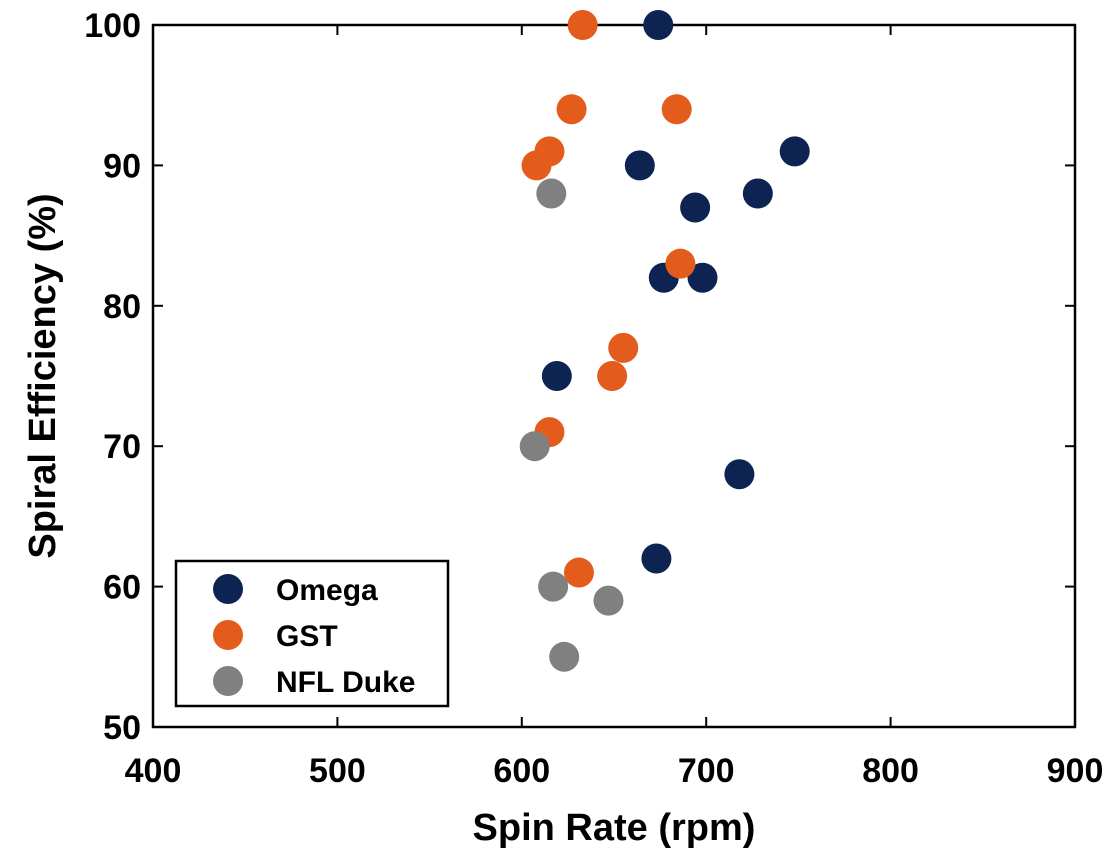 This screenshot has height=848, width=1112. Describe the element at coordinates (122, 307) in the screenshot. I see `y-tick-label: 80` at that location.